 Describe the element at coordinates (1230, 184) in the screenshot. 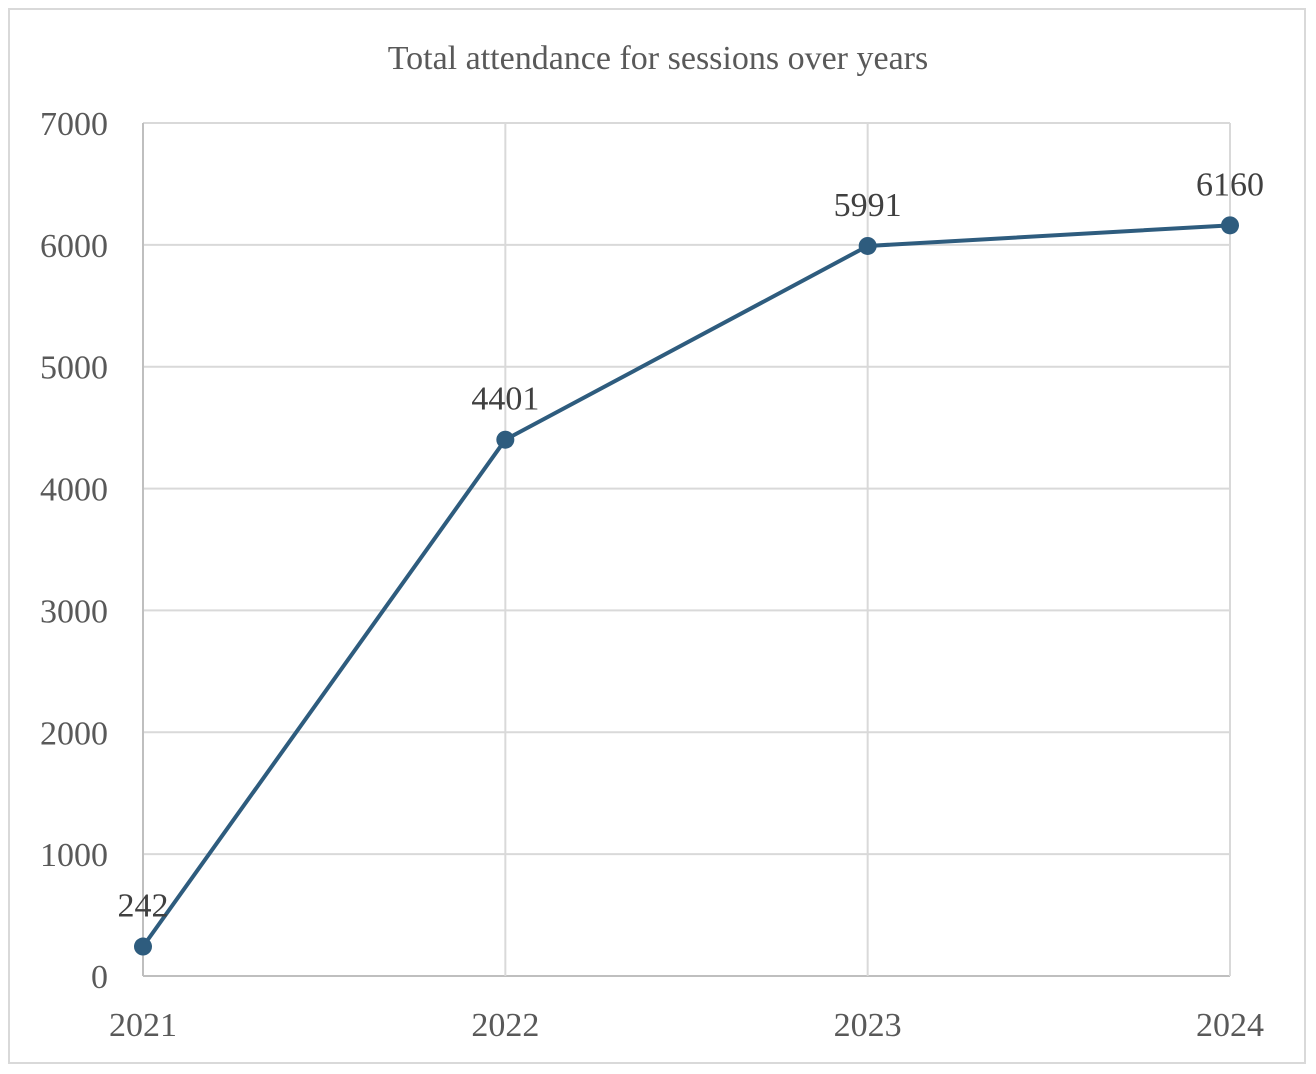

I see `data-label: 6160` at that location.